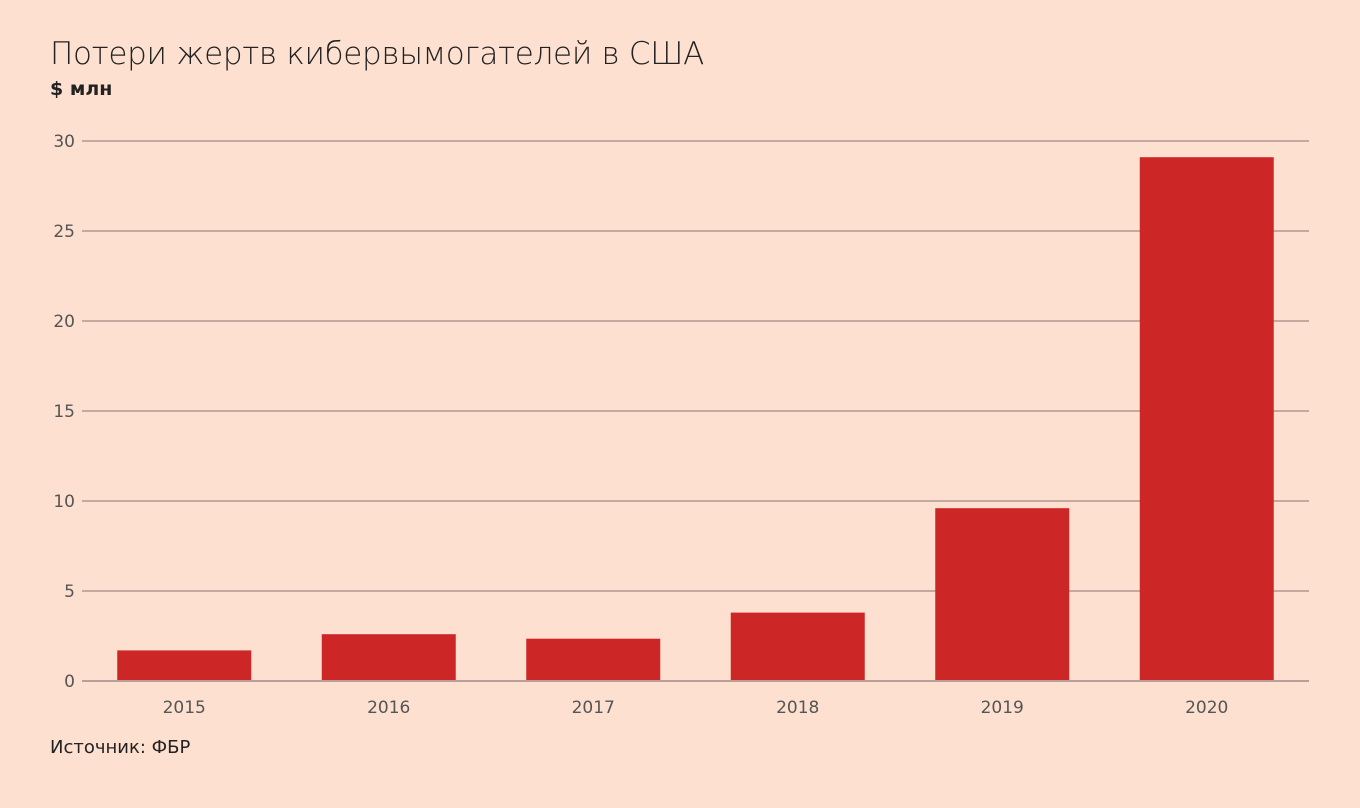  Describe the element at coordinates (64, 502) in the screenshot. I see `y-tick-label: 10` at that location.